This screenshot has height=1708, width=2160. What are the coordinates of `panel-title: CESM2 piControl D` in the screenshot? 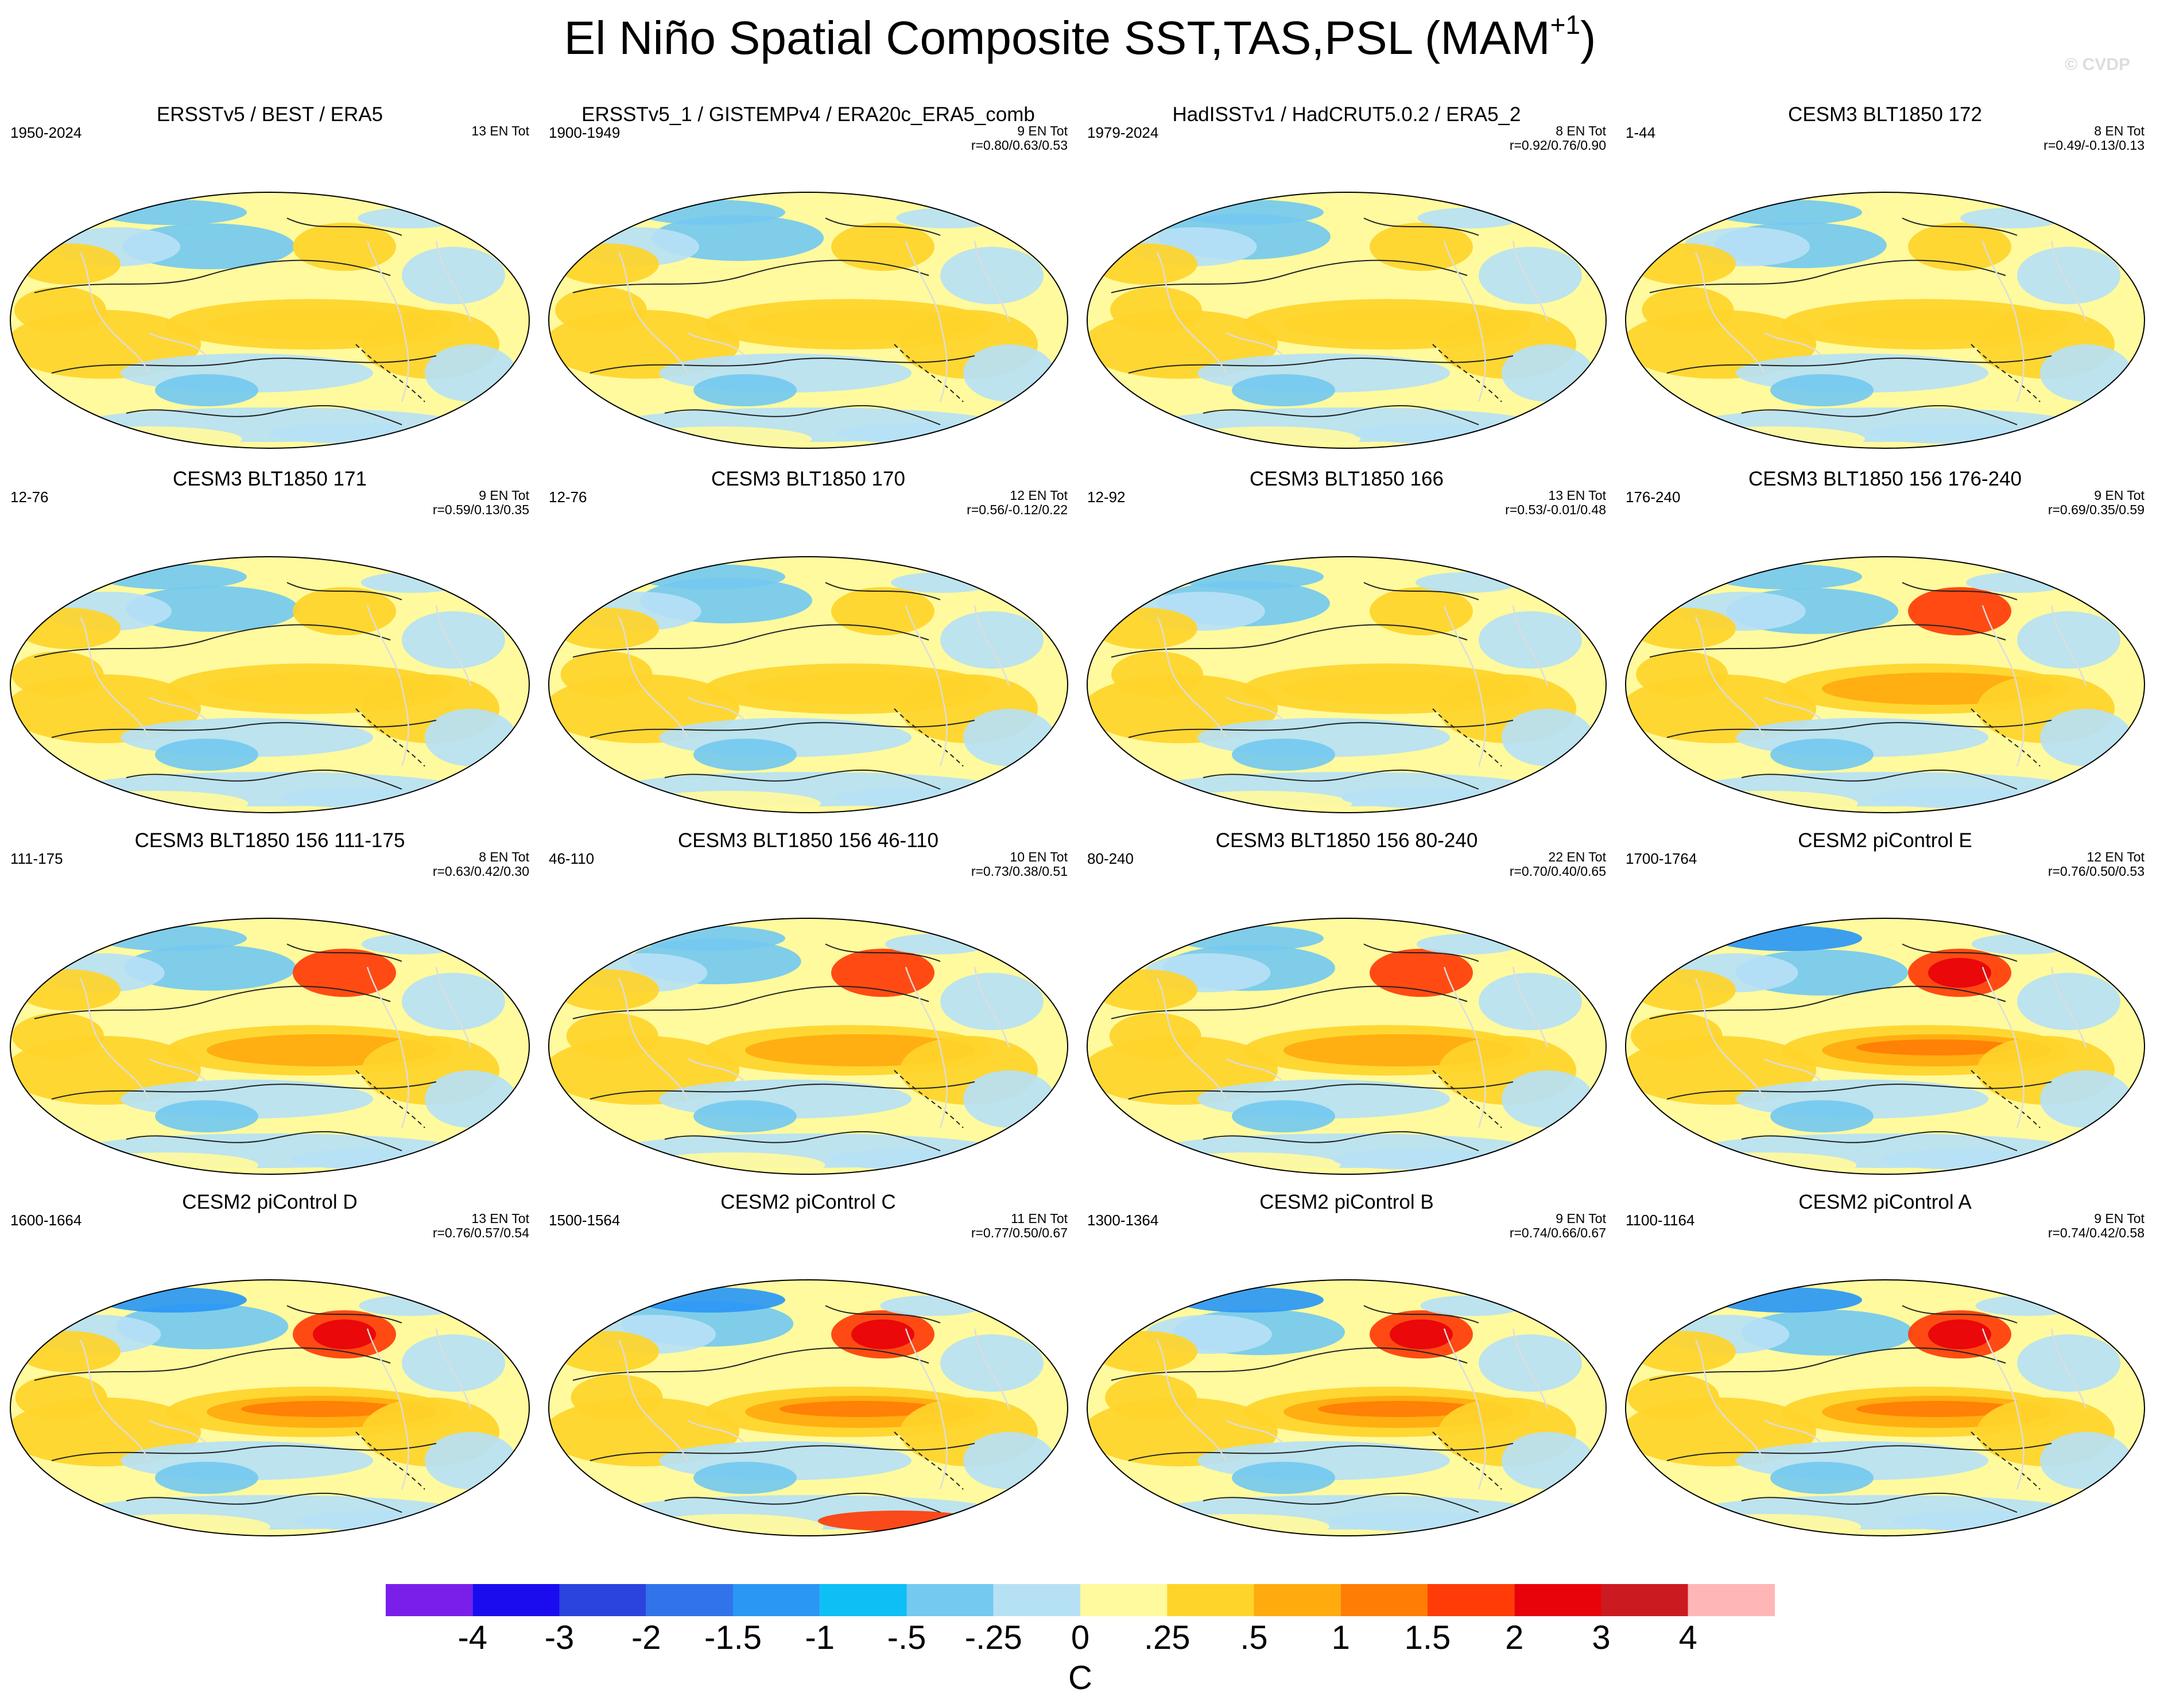 It's located at (270, 1202).